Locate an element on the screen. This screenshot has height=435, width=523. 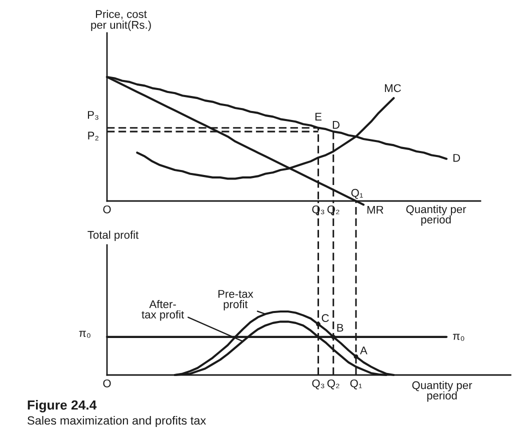
annotation: E is located at coordinates (318, 116).